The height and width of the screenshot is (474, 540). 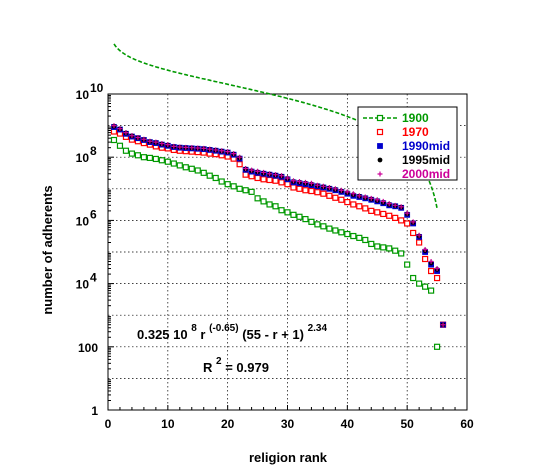 What do you see at coordinates (247, 367) in the screenshot?
I see `r-squared-value: = 0.979` at bounding box center [247, 367].